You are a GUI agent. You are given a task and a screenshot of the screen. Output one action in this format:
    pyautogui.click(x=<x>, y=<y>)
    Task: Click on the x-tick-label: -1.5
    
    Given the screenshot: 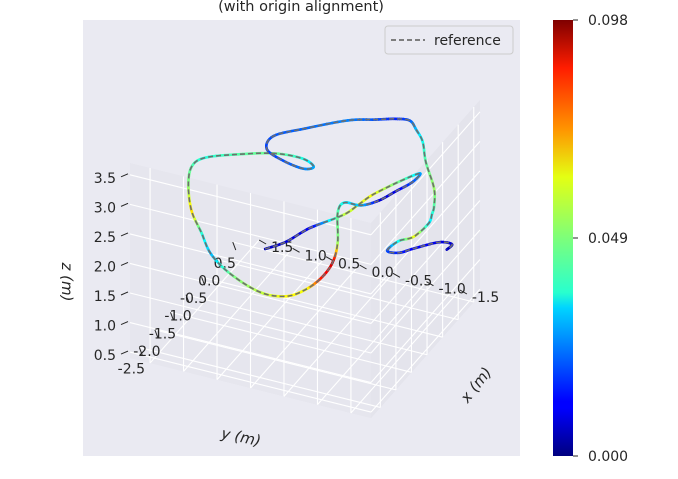 What is the action you would take?
    pyautogui.click(x=485, y=298)
    